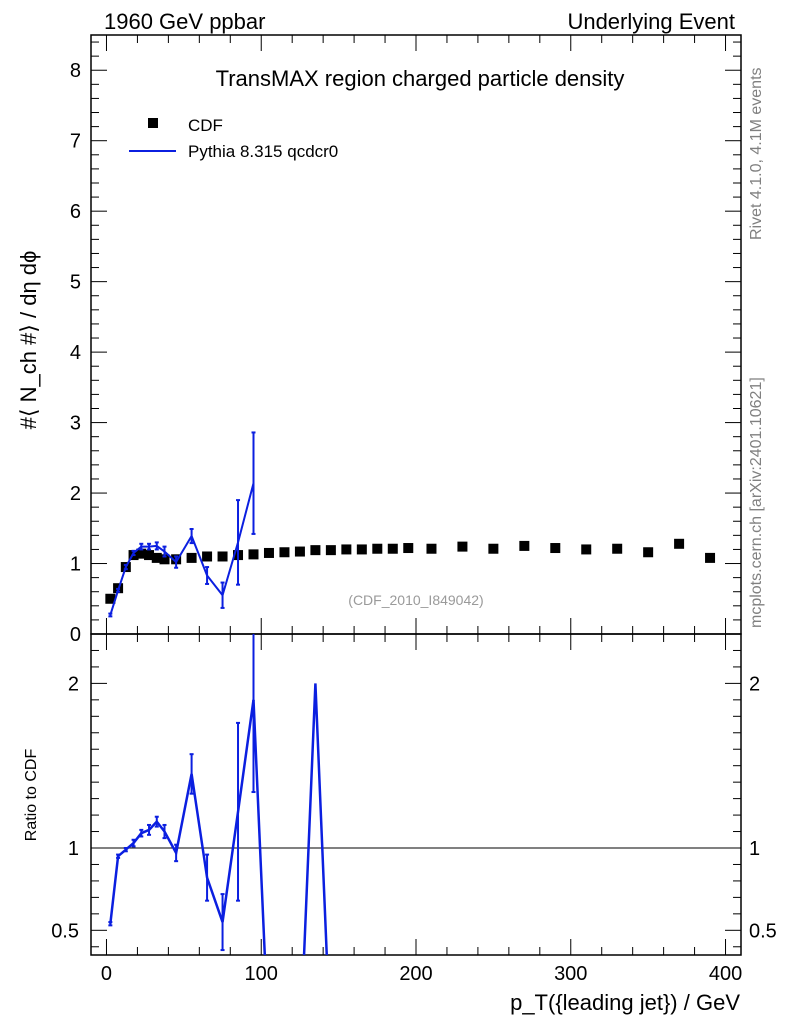 Image resolution: width=786 pixels, height=1024 pixels. What do you see at coordinates (75, 565) in the screenshot?
I see `y-tick-label: 1` at bounding box center [75, 565].